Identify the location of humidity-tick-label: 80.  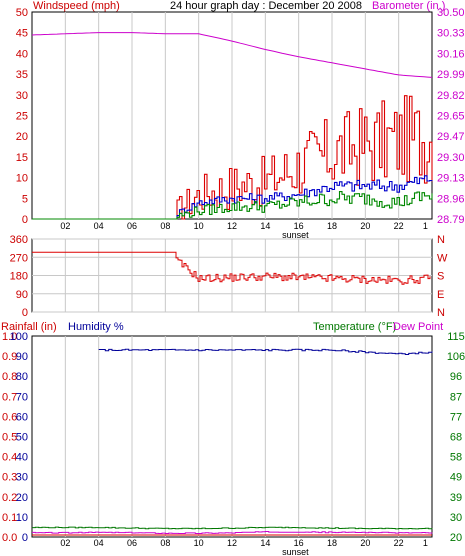
(22, 377).